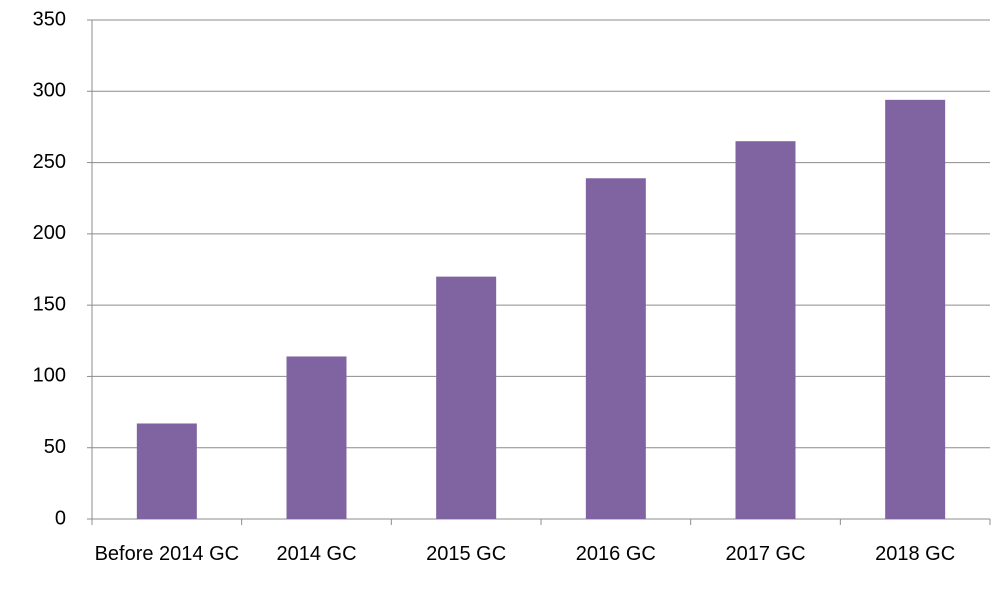  What do you see at coordinates (49, 162) in the screenshot?
I see `y-tick-label: 250` at bounding box center [49, 162].